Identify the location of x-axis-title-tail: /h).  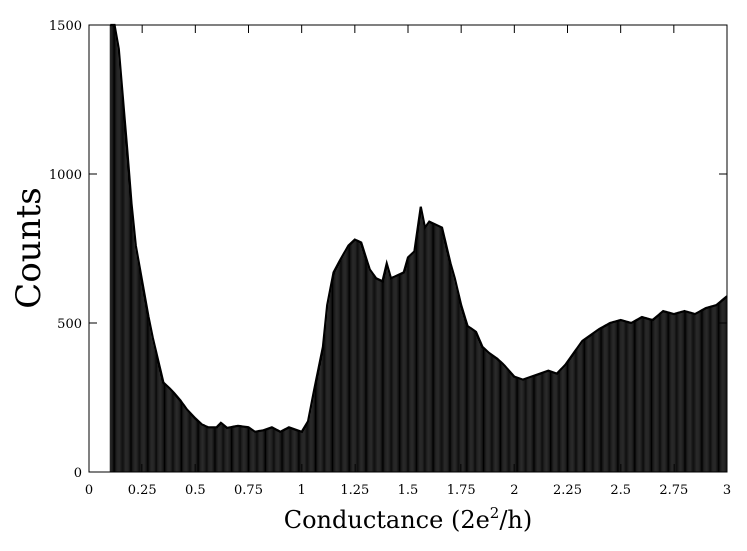
(515, 520).